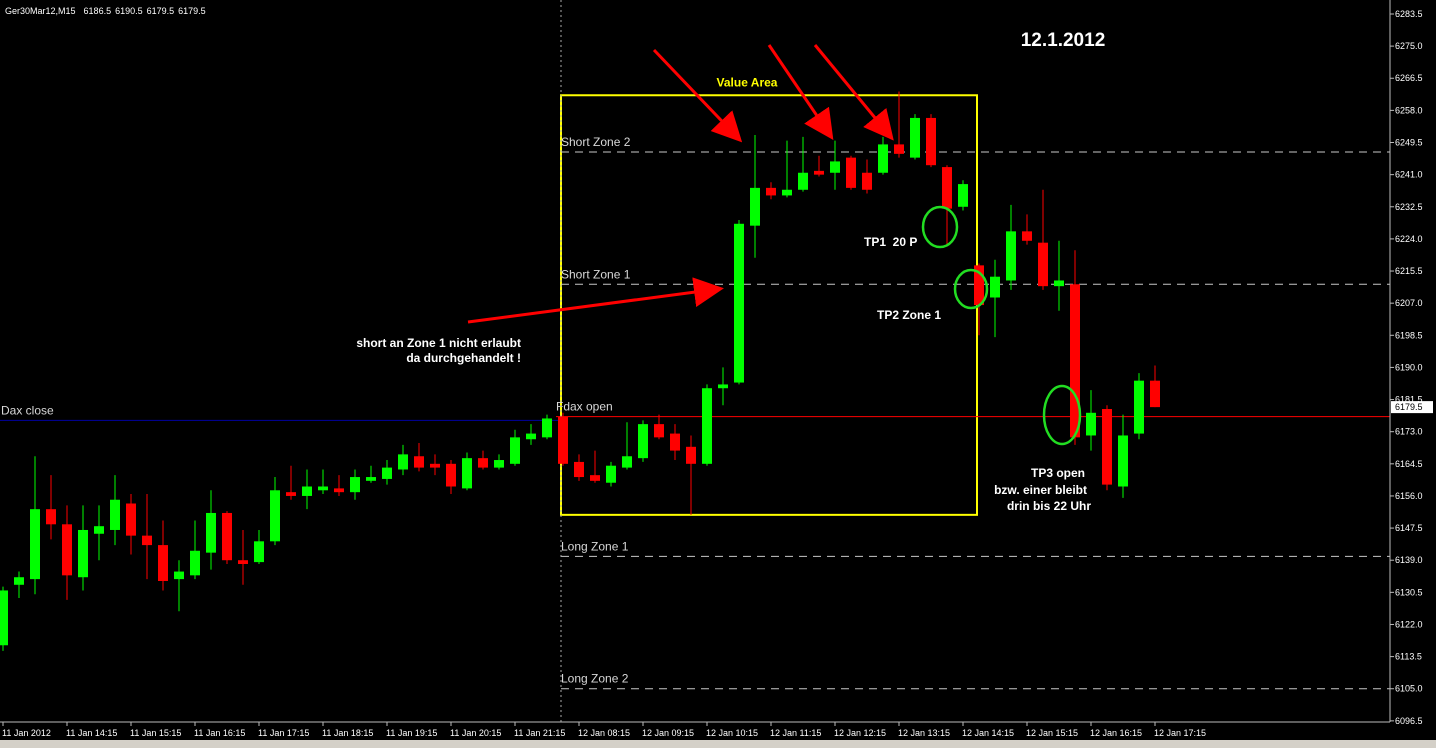  I want to click on header-high: 6190.5, so click(129, 11).